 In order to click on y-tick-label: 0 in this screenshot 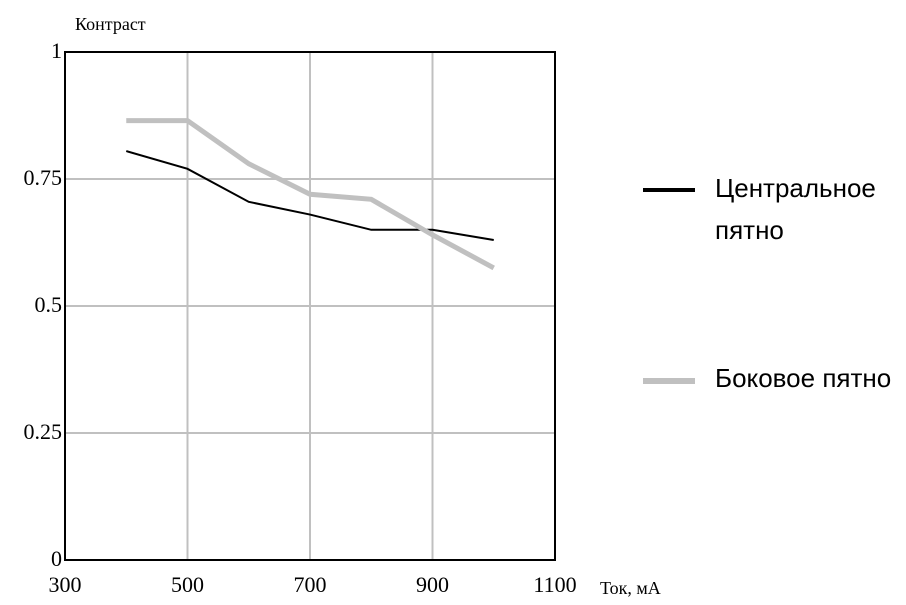, I will do `click(56, 558)`.